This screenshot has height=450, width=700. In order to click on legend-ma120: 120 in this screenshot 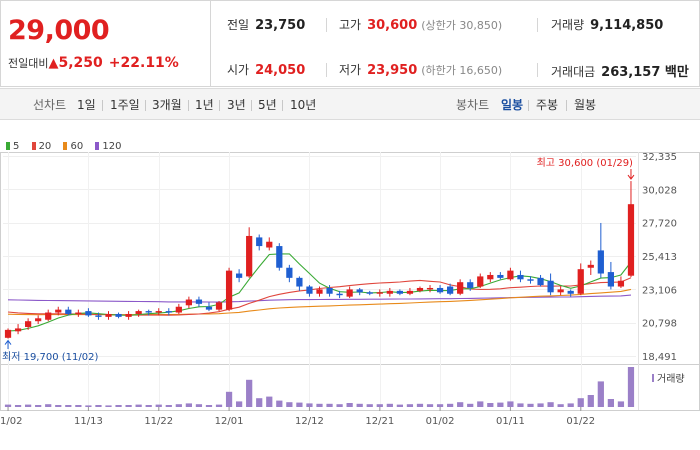, I will do `click(108, 146)`.